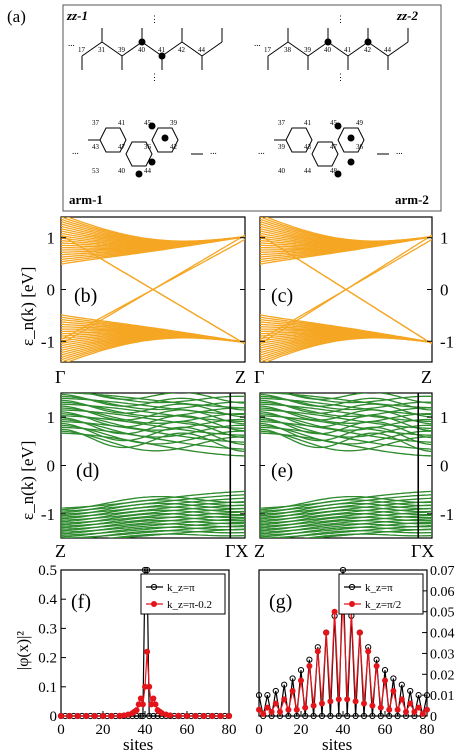 This screenshot has width=463, height=754. Describe the element at coordinates (422, 551) in the screenshot. I see `panel-e-xtick-right: ΓX` at that location.